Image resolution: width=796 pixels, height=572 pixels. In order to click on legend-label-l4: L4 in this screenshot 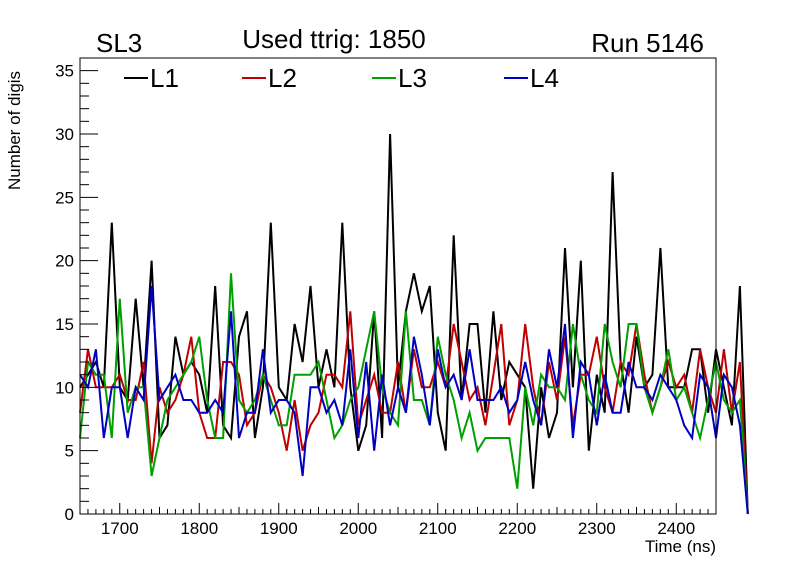, I will do `click(544, 78)`.